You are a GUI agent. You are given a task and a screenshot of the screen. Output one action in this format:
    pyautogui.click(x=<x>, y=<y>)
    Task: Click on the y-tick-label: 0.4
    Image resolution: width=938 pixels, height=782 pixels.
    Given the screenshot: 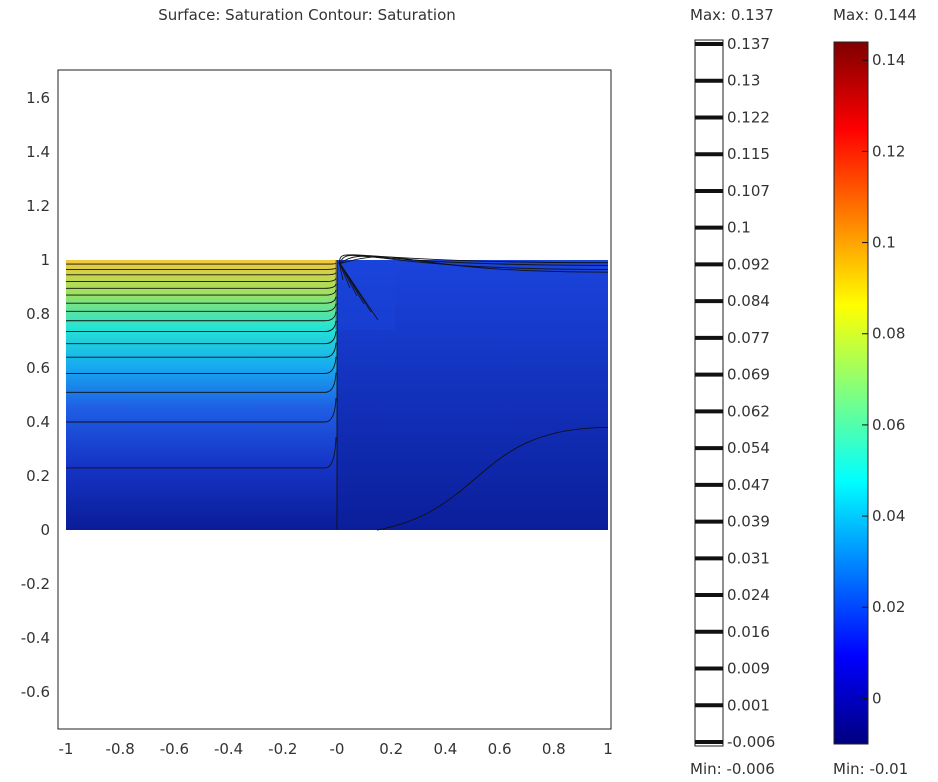 What is the action you would take?
    pyautogui.click(x=38, y=422)
    